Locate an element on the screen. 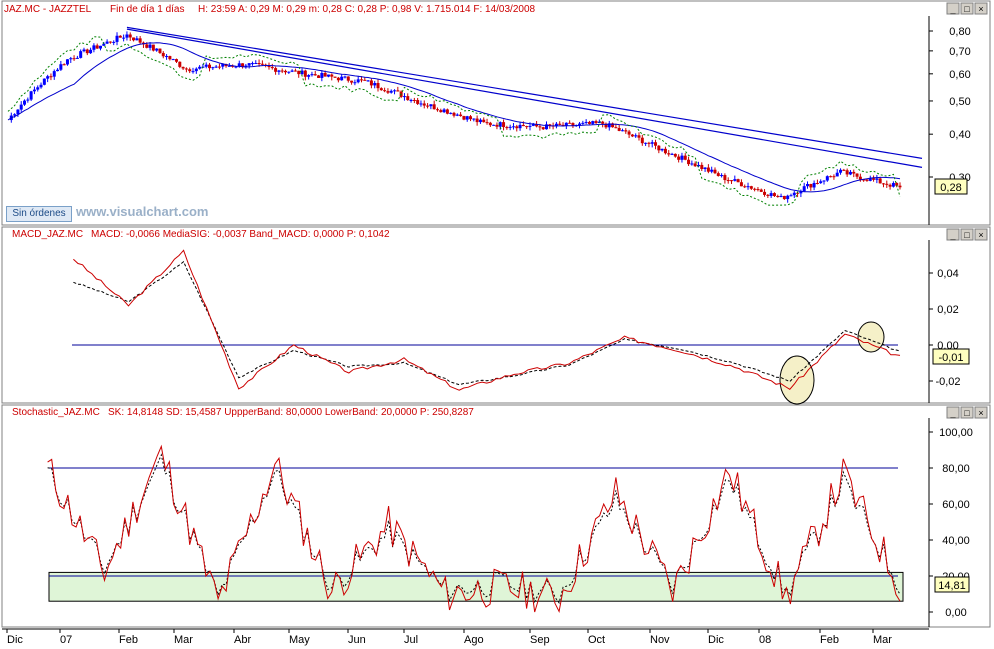 The width and height of the screenshot is (994, 649). panel-window-controls: _ □ × _ □ × _ □ × is located at coordinates (967, 210).